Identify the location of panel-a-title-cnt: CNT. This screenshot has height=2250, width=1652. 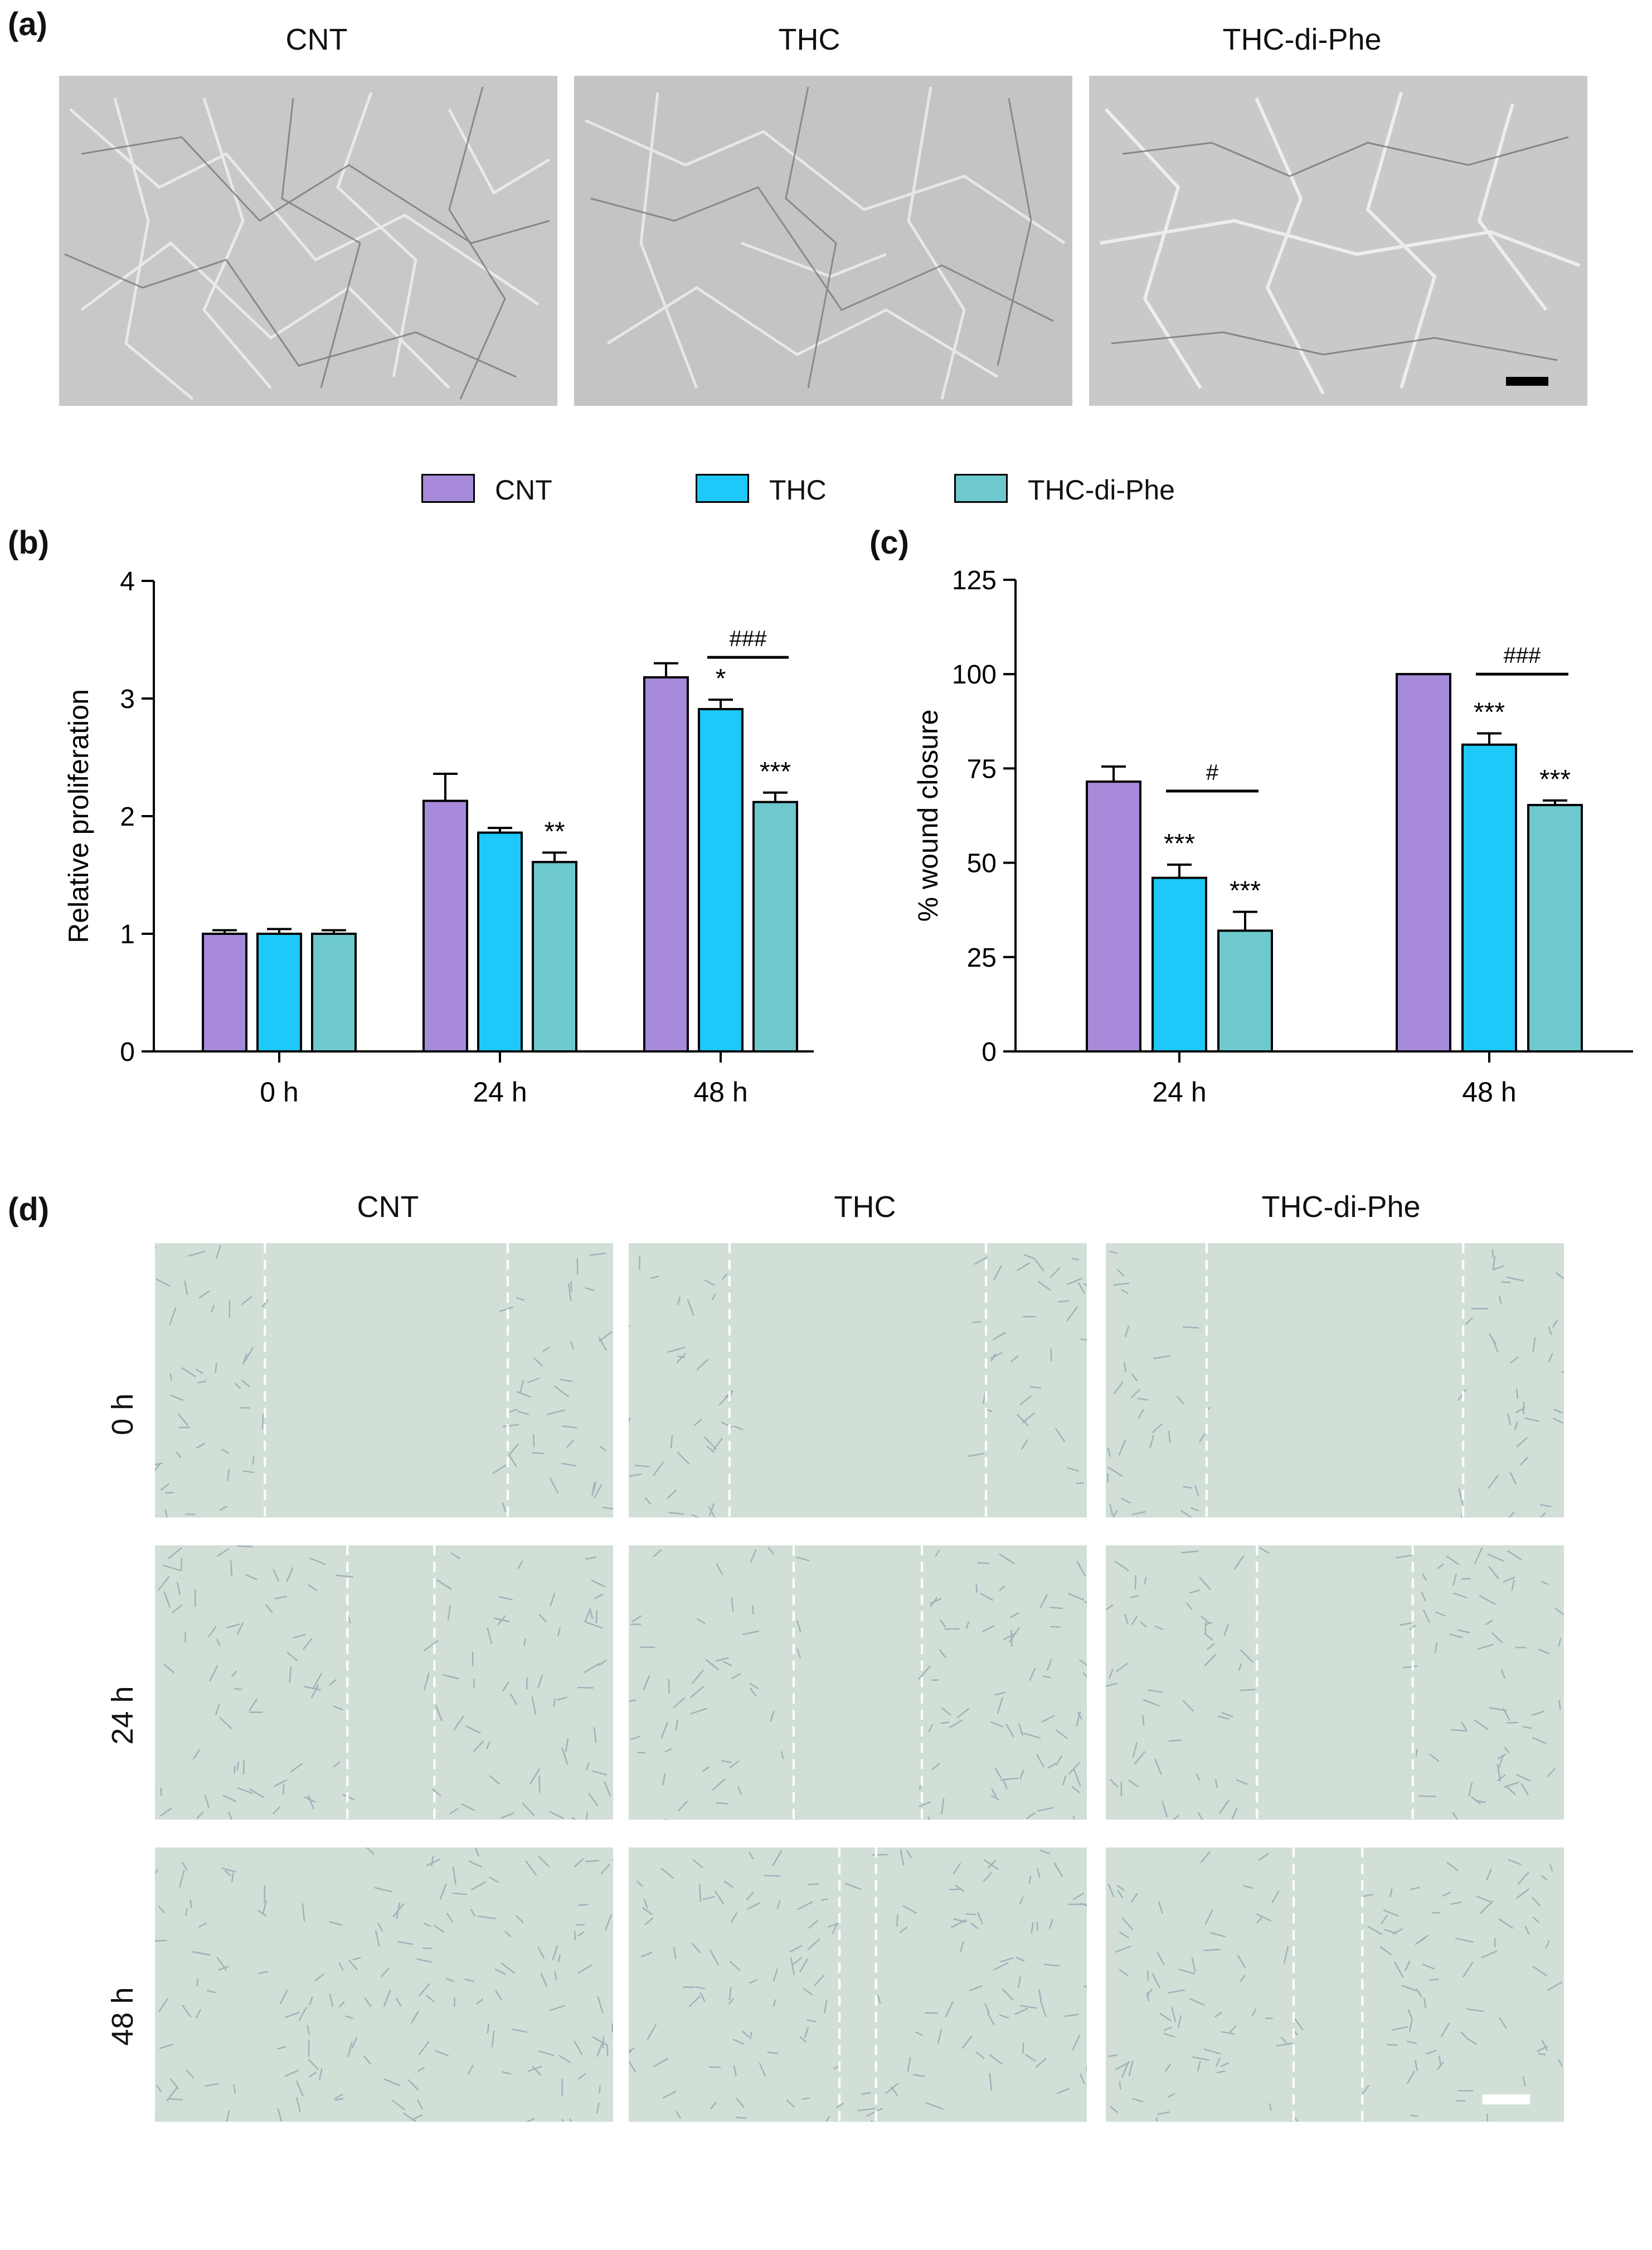
(317, 39).